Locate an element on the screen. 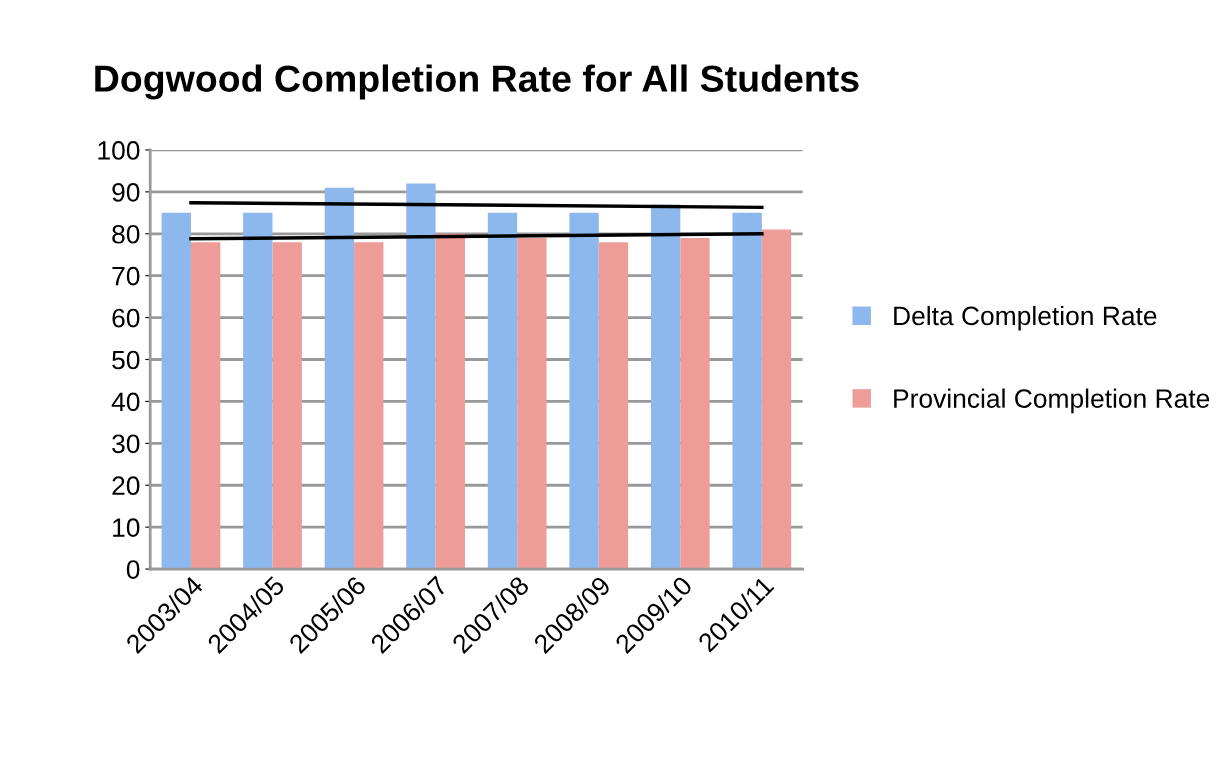  y-tick-label: 70 is located at coordinates (126, 276).